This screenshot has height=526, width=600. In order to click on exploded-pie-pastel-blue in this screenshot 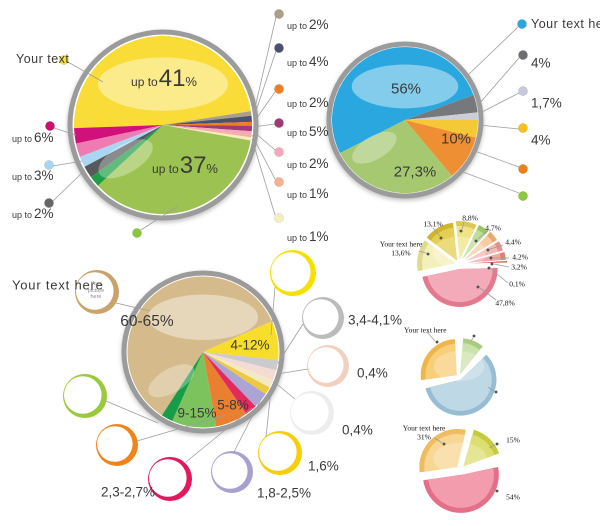, I will do `click(458, 377)`.